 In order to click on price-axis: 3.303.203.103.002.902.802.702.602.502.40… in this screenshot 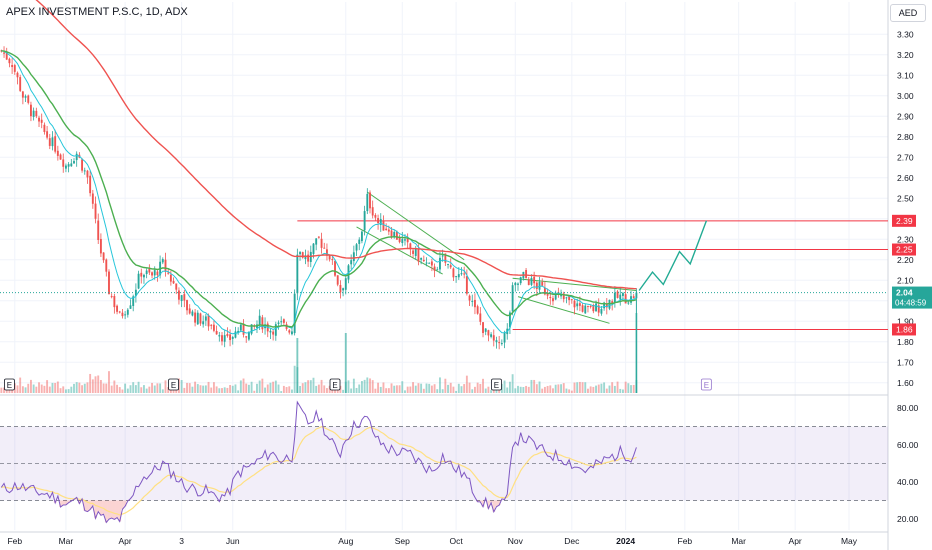, I will do `click(912, 208)`.